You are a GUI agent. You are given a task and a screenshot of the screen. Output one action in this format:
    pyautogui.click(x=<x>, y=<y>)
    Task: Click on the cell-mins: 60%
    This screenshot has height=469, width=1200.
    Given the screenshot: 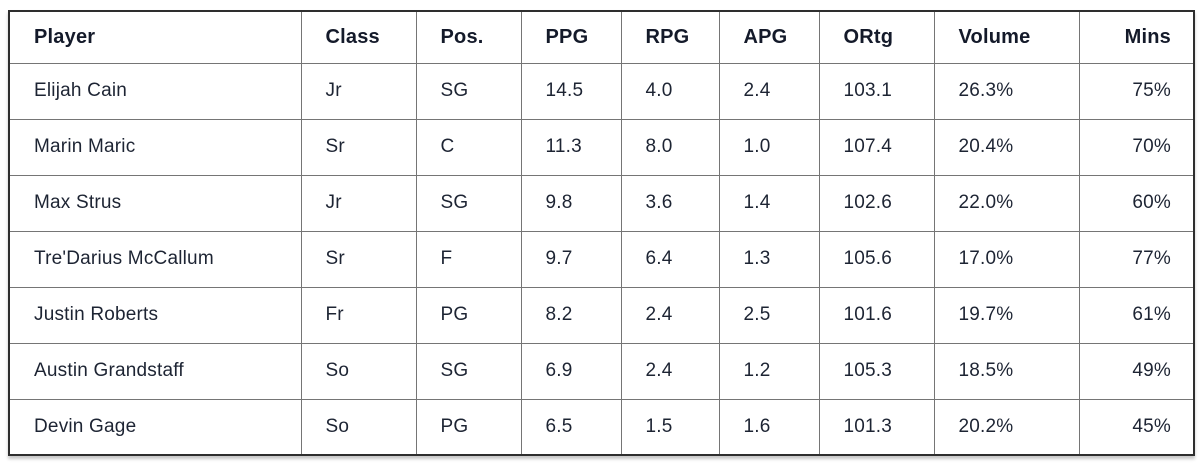 What is the action you would take?
    pyautogui.click(x=1136, y=203)
    